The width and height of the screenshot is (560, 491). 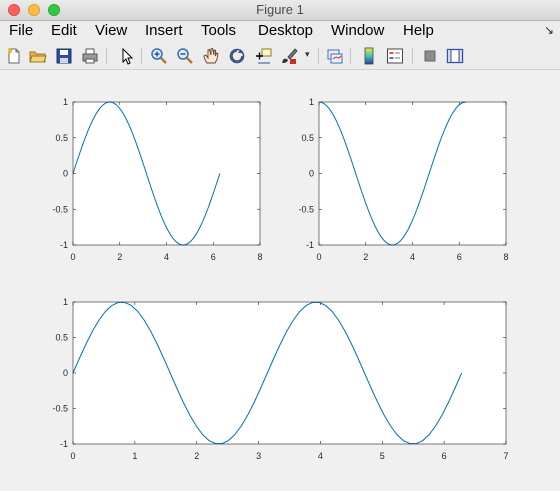 What do you see at coordinates (307, 54) in the screenshot?
I see `brush-dropdown-arrow-icon: ▾` at bounding box center [307, 54].